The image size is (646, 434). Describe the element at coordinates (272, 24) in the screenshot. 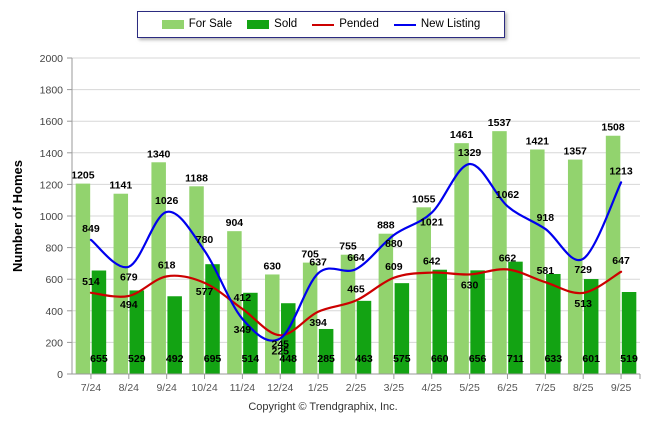

I see `legend-item-sold: Sold` at that location.